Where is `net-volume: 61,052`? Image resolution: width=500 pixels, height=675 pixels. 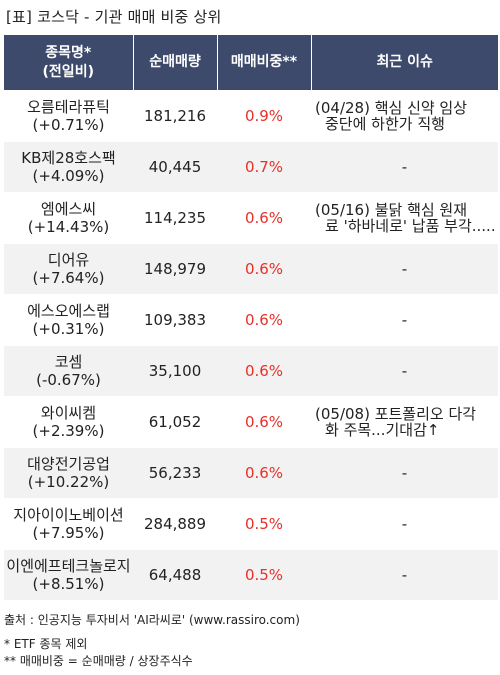
net-volume: 61,052 is located at coordinates (175, 422).